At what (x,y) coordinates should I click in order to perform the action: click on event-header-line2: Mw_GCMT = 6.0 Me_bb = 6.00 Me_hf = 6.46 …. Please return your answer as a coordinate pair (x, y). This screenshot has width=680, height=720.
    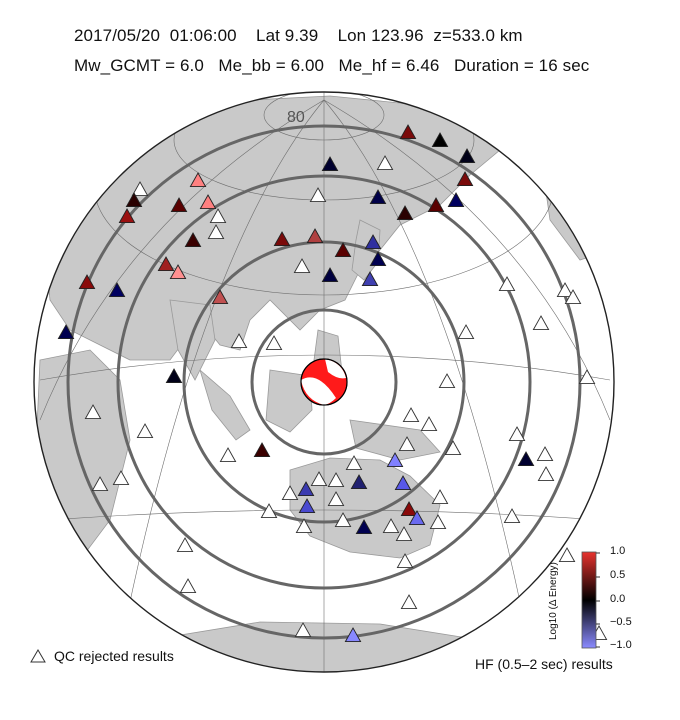
    Looking at the image, I should click on (331, 66).